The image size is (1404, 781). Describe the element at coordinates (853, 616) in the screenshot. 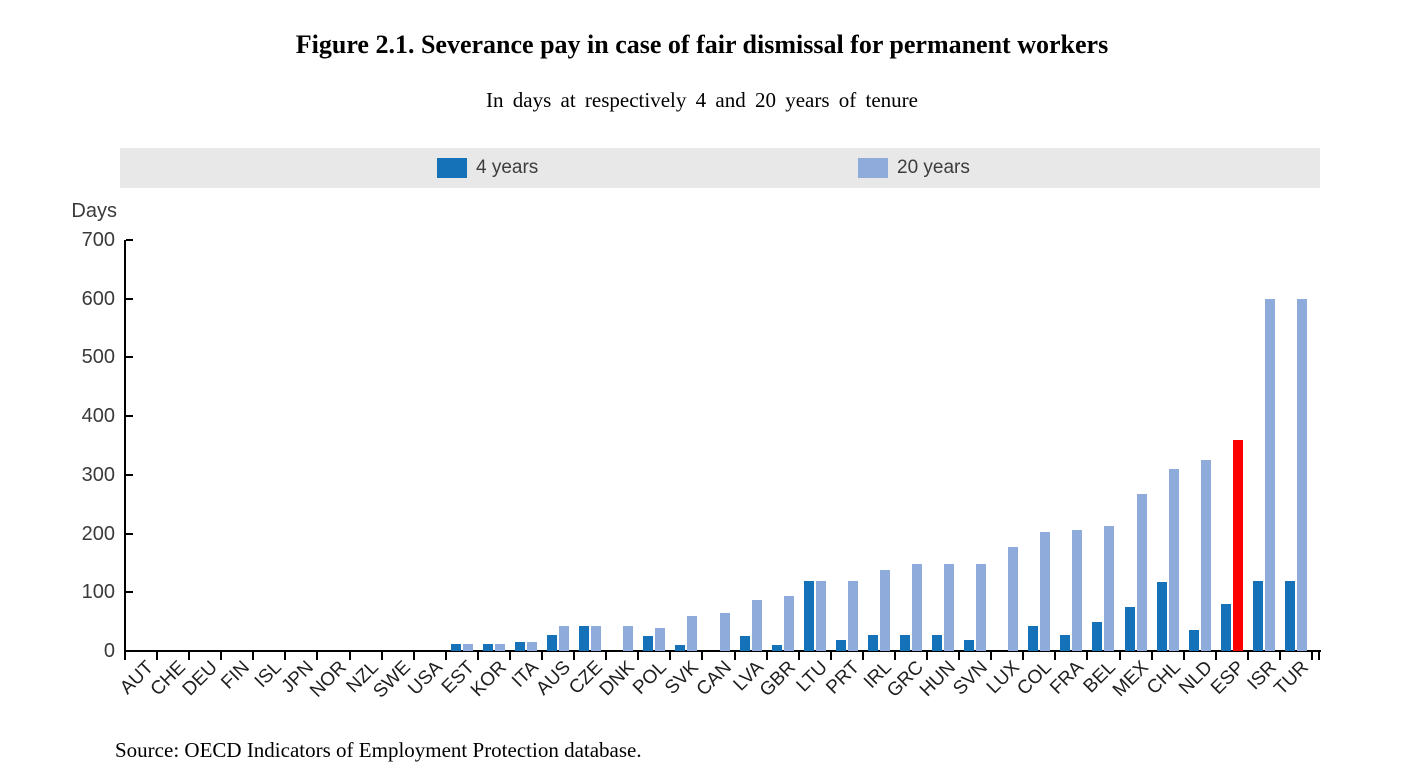

I see `bar-20-years-PRT` at that location.